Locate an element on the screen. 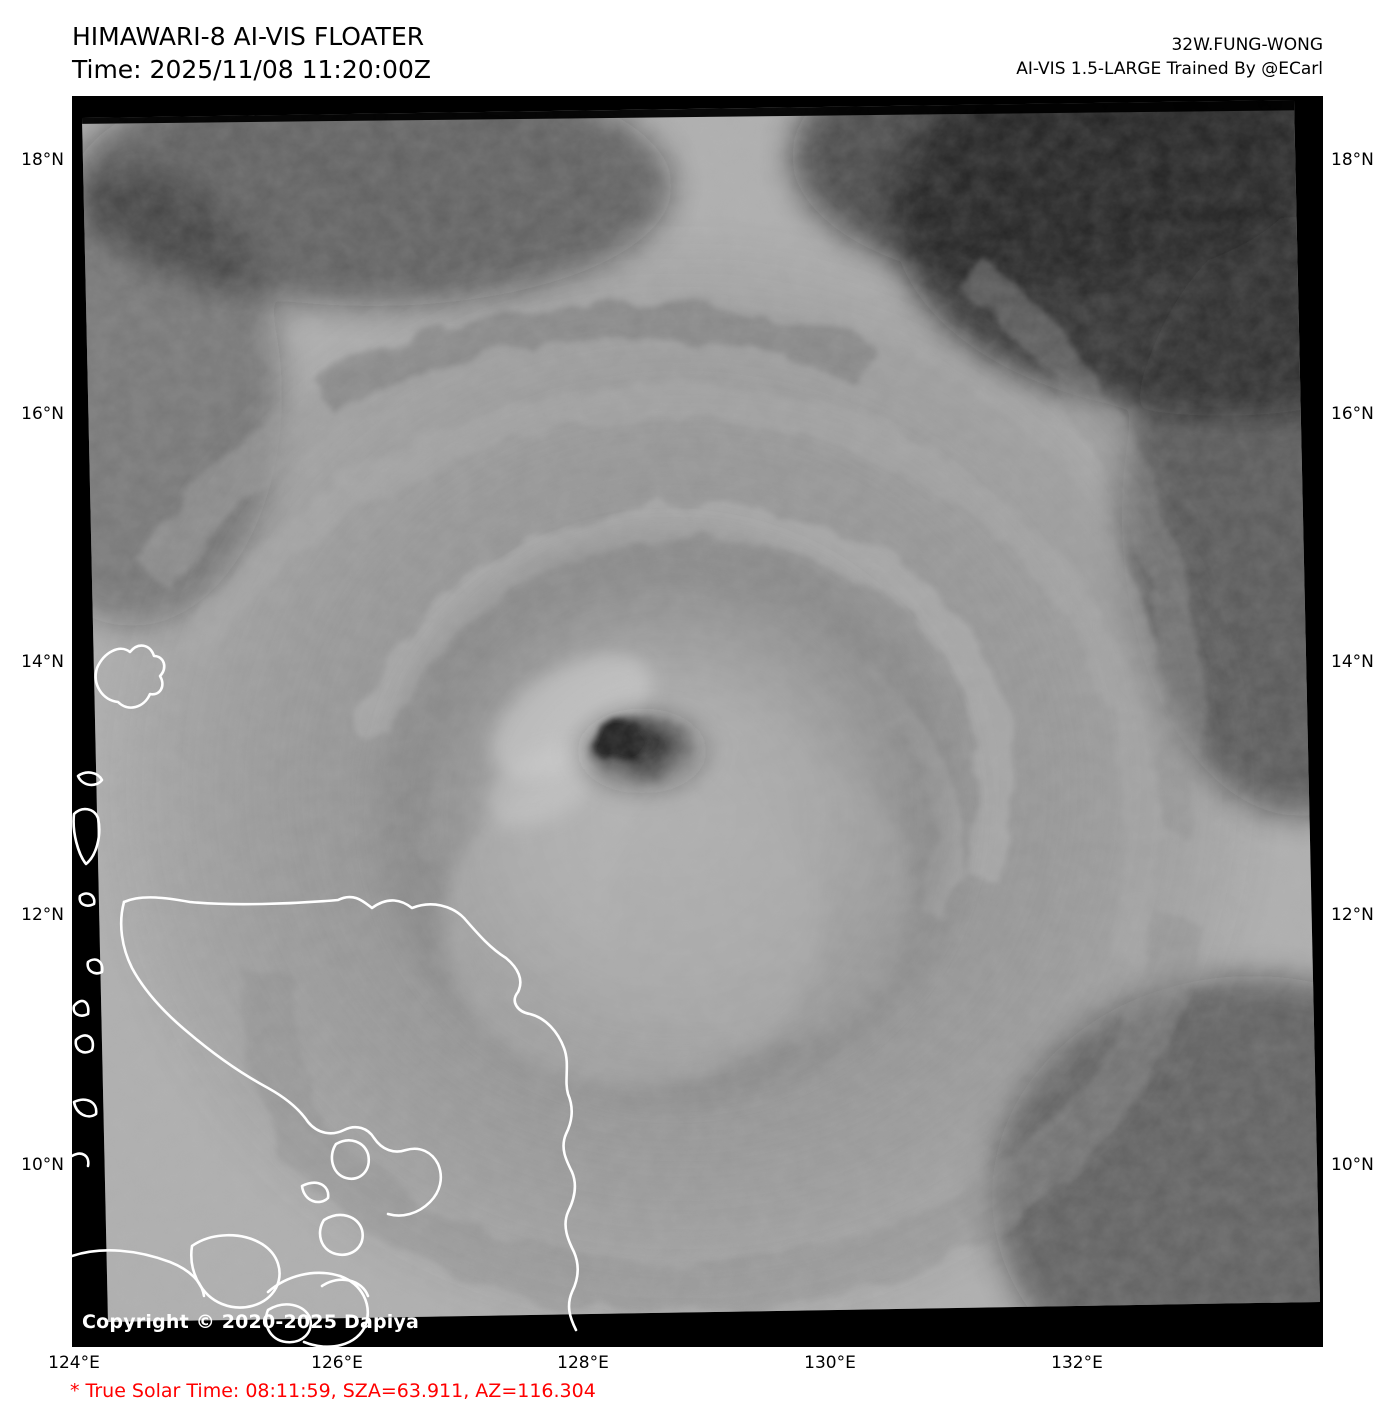  page-title: HIMAWARI-8 AI-VIS FLOATER is located at coordinates (248, 36).